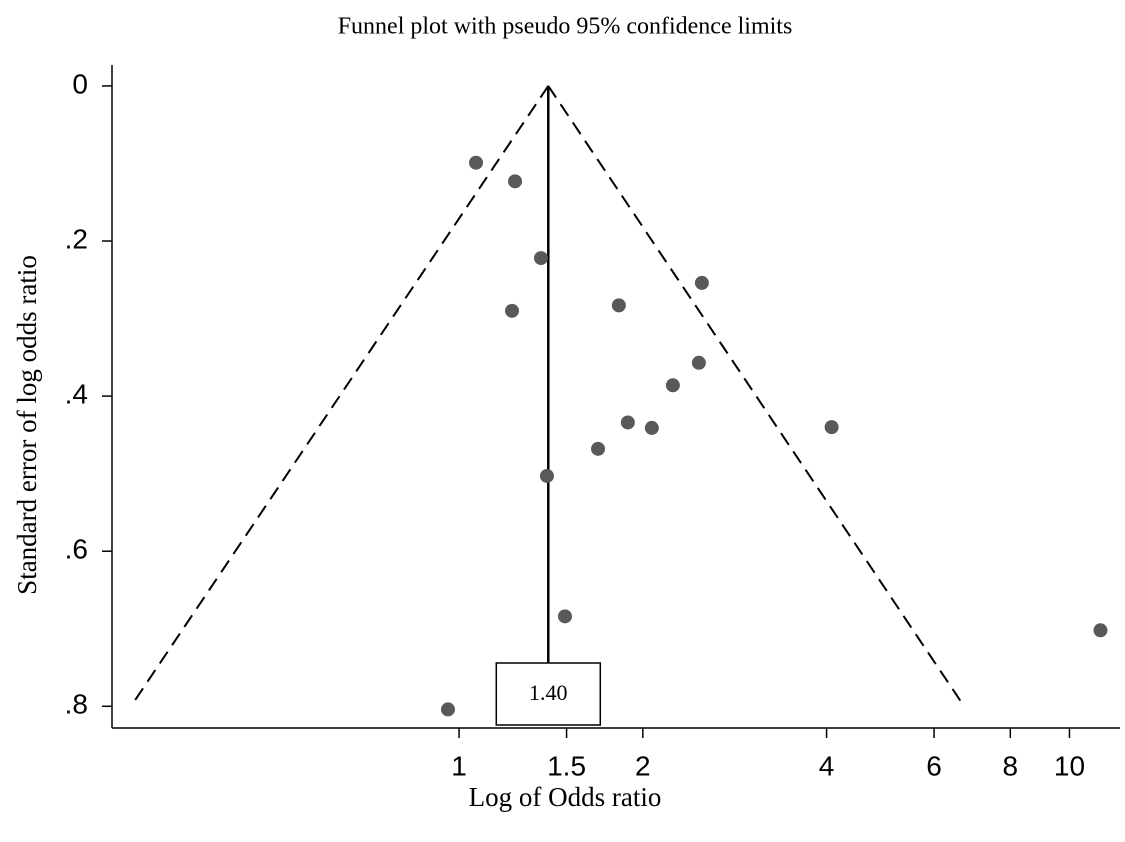  I want to click on x-tick-label: 10, so click(1069, 765).